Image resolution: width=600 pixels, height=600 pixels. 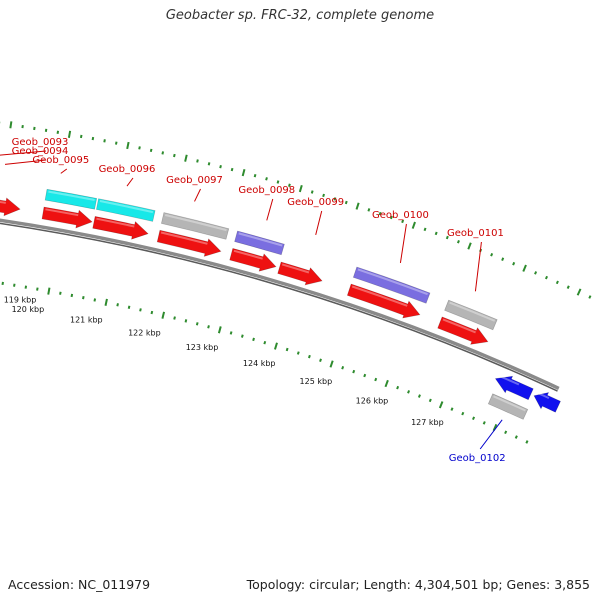 What do you see at coordinates (40, 151) in the screenshot?
I see `gene-label: Geob_0094` at bounding box center [40, 151].